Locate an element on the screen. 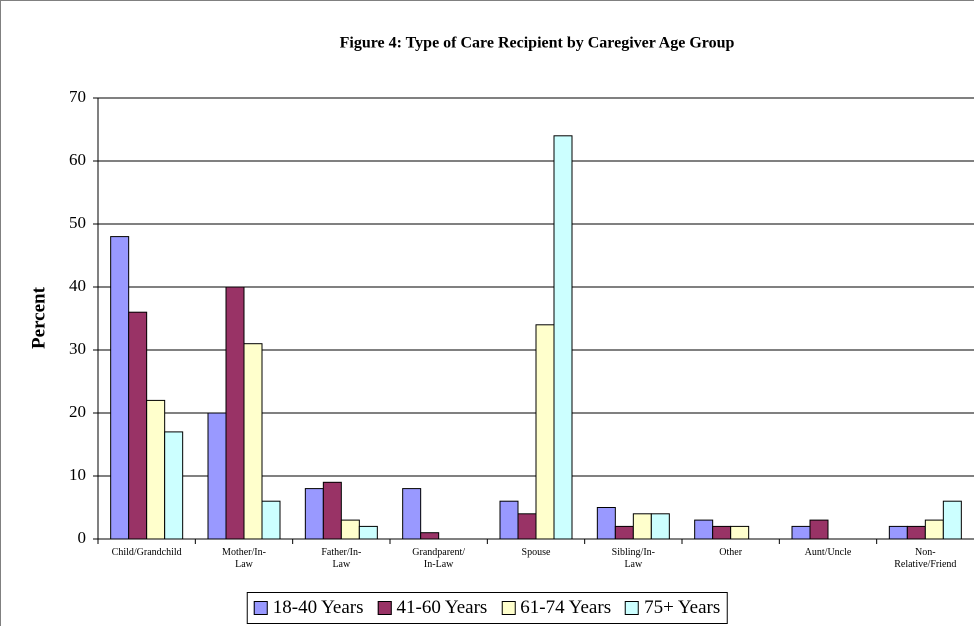 This screenshot has width=974, height=626. legend-item: 41-60 Years is located at coordinates (432, 608).